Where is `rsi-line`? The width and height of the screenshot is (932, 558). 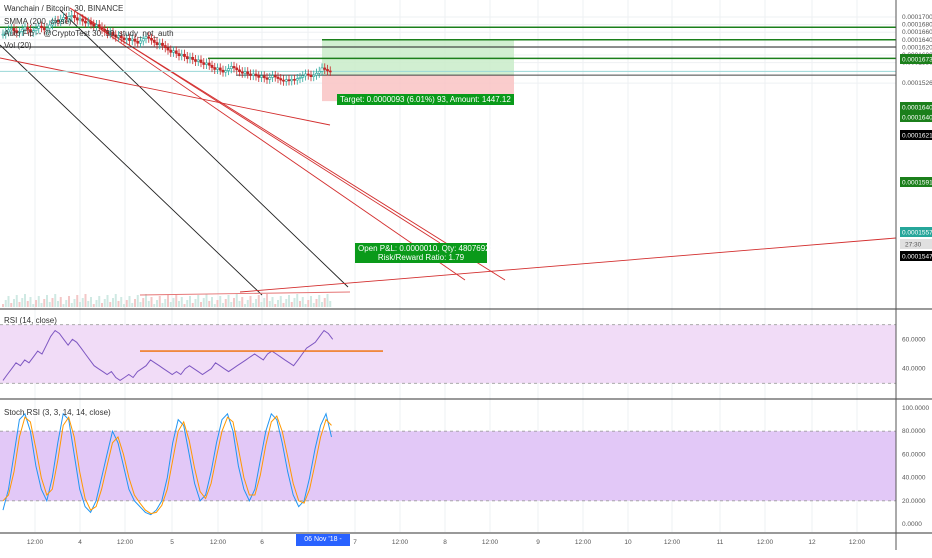 rsi-line is located at coordinates (168, 355).